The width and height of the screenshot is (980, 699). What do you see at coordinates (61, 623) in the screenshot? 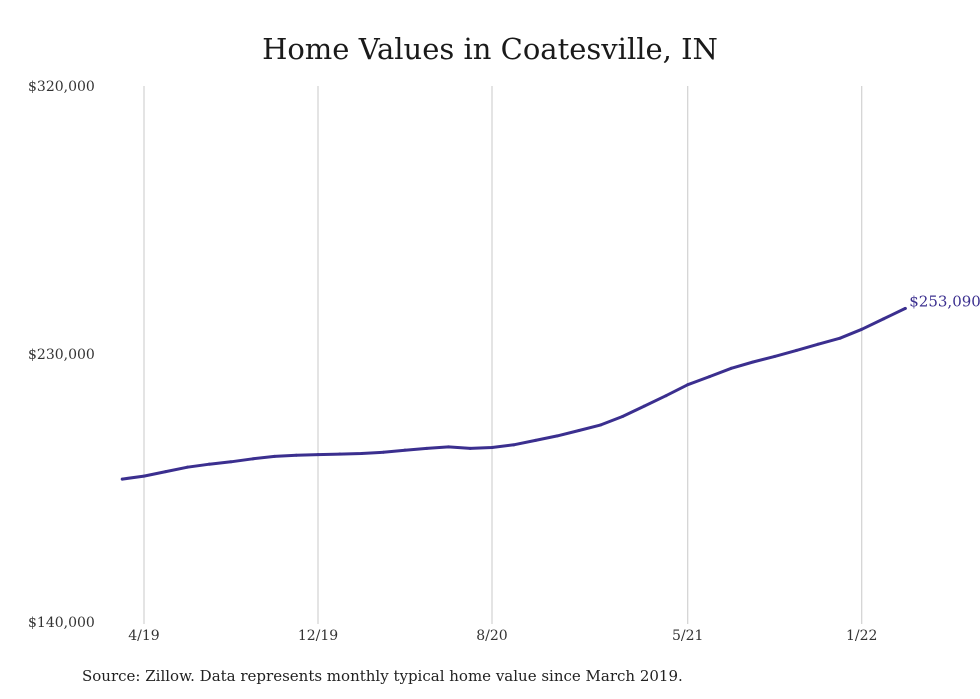
I see `y-tick-label: $140,000` at bounding box center [61, 623].